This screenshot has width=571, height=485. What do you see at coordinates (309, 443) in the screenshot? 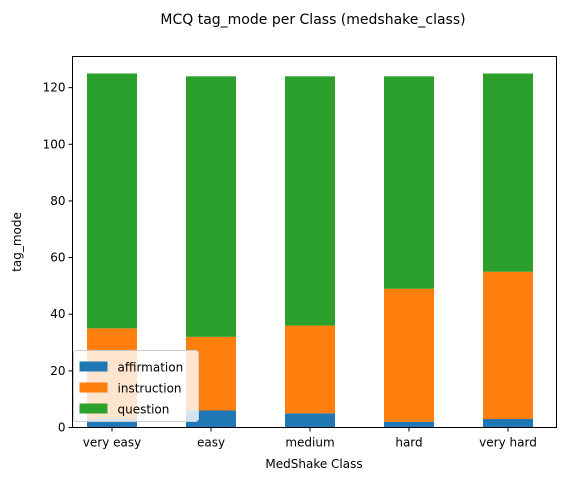
I see `x-tick-label: medium` at bounding box center [309, 443].